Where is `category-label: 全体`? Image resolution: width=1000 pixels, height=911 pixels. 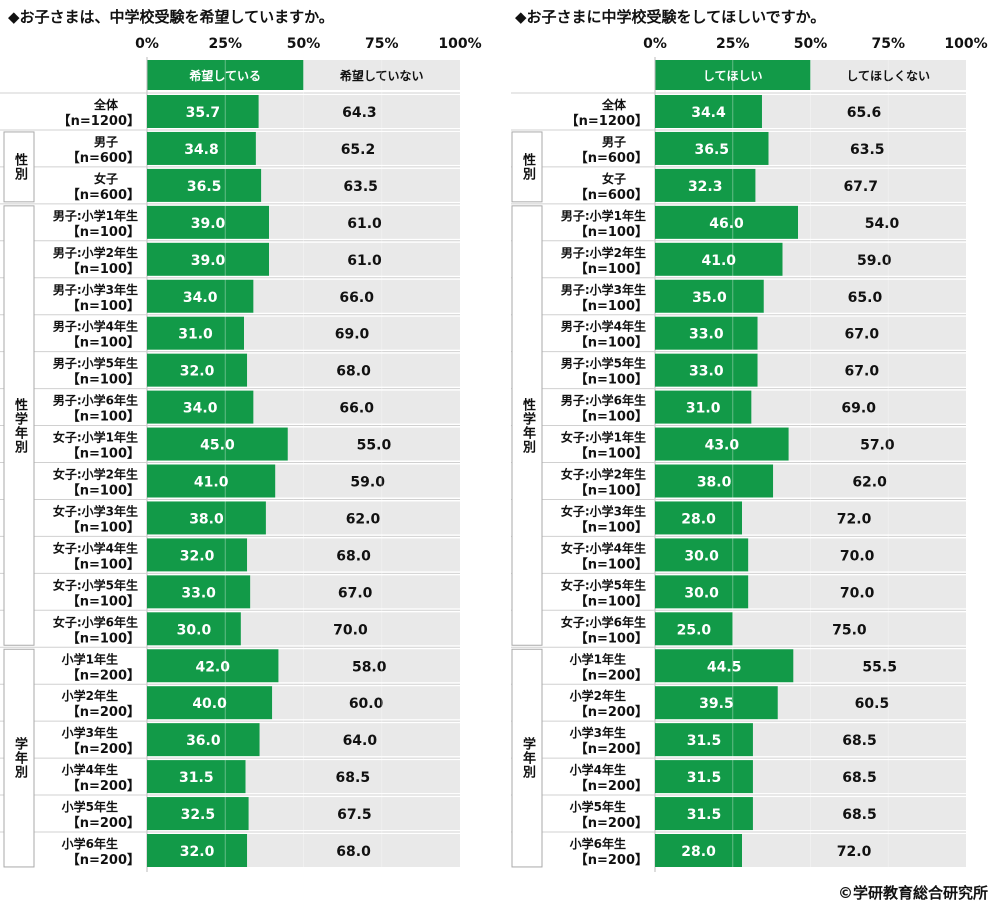
category-label: 全体 is located at coordinates (106, 104).